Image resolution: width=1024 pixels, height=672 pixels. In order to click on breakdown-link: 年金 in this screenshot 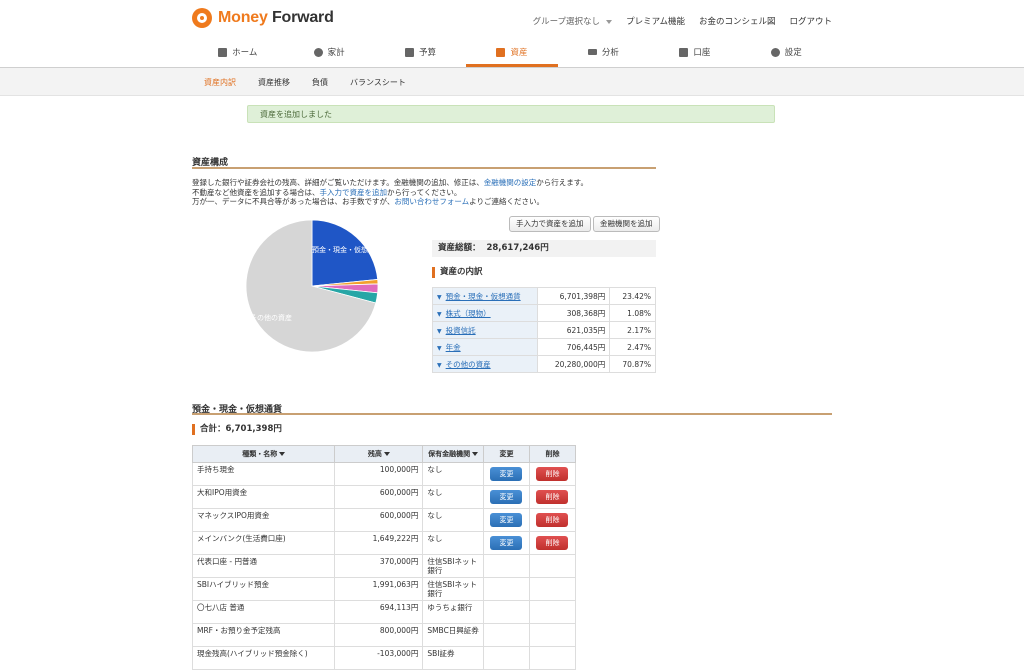, I will do `click(453, 347)`.